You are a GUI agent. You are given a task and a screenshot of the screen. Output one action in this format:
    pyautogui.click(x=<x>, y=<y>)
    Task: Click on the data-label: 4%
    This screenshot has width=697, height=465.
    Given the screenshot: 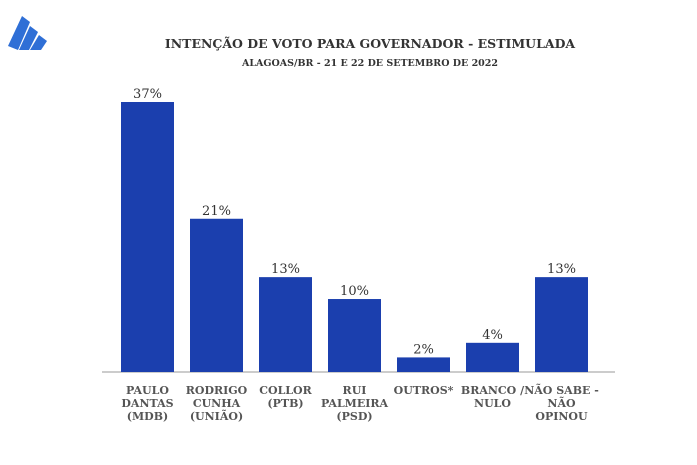 What is the action you would take?
    pyautogui.click(x=492, y=335)
    